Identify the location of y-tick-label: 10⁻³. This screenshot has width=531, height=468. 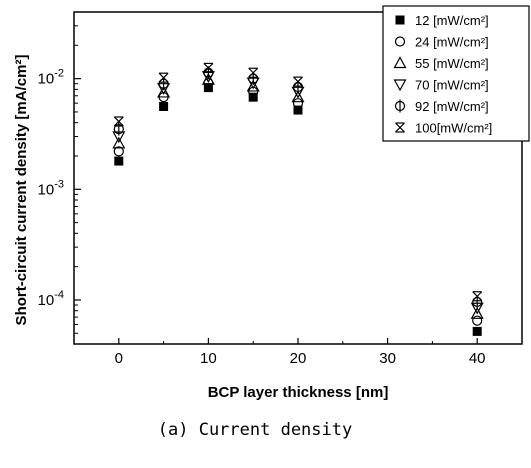
(51, 188).